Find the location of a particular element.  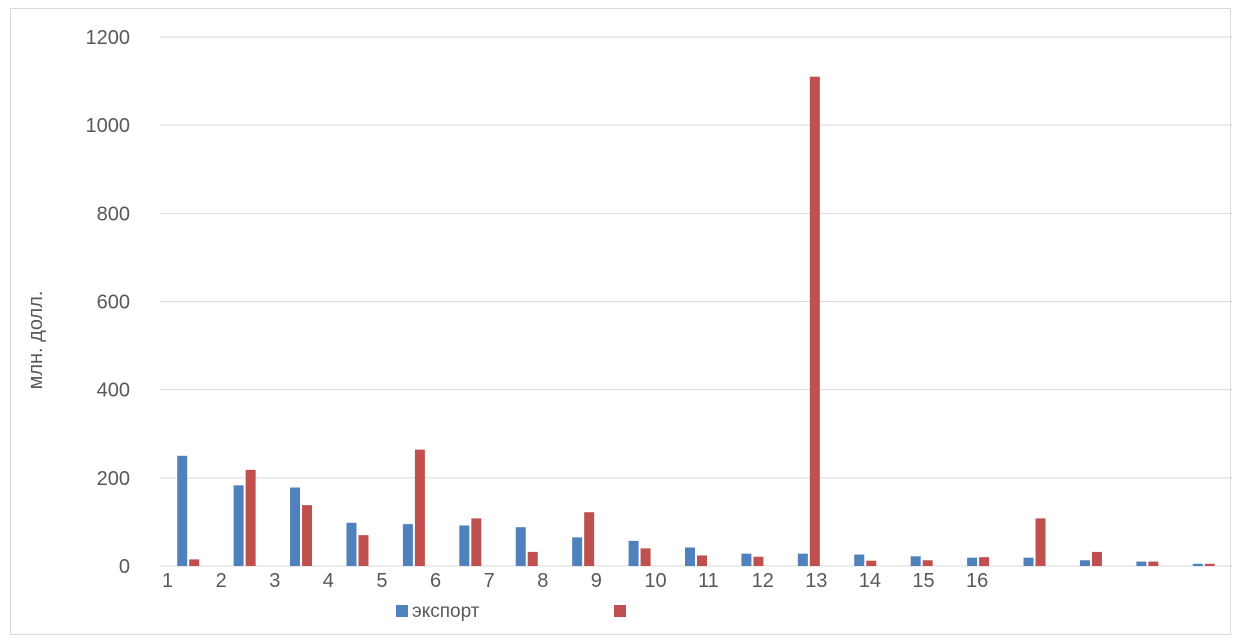

y-tick-label: 1000 is located at coordinates (108, 126).